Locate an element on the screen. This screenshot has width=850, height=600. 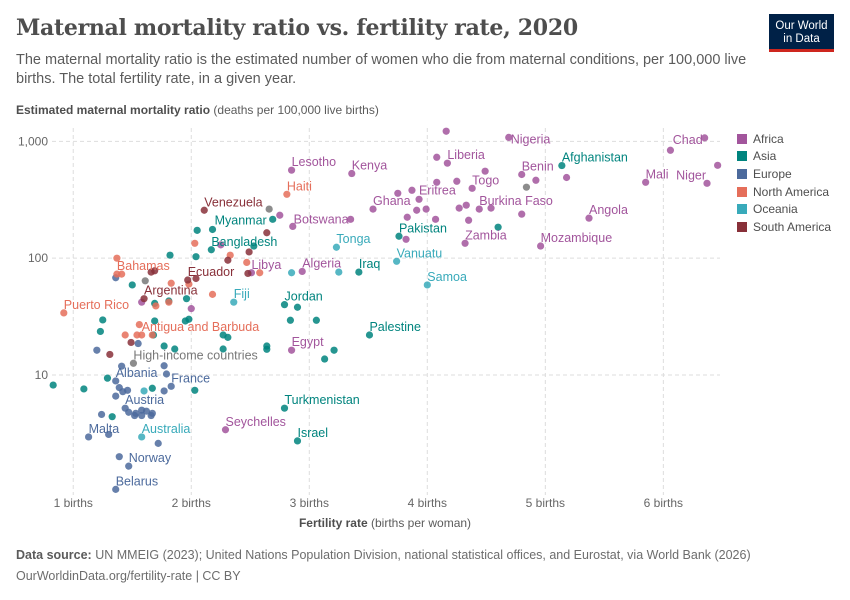
data-point-togo is located at coordinates (472, 188).